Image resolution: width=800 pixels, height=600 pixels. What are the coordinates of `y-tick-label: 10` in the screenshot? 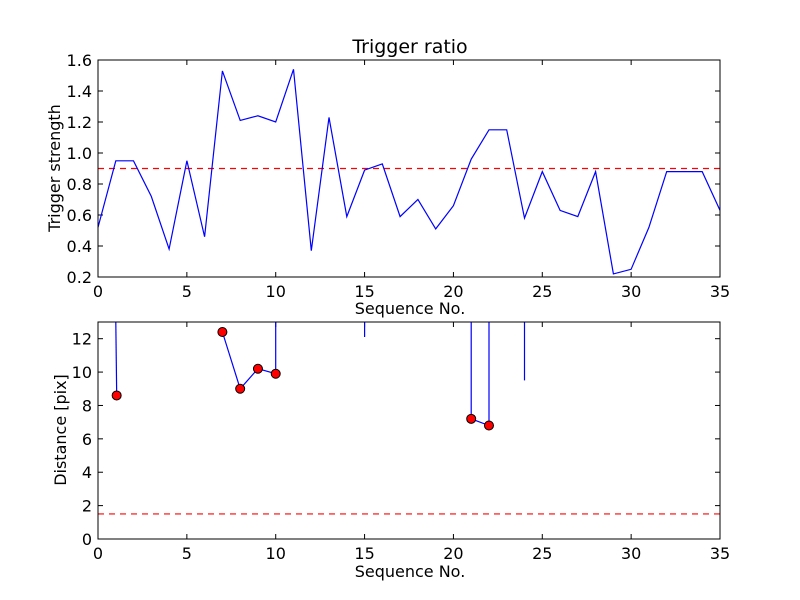 It's located at (82, 372).